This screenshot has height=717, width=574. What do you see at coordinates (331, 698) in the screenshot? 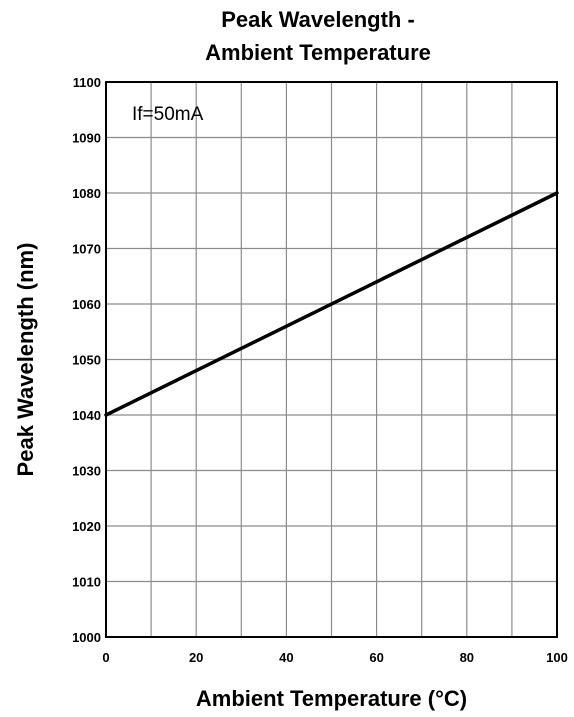
I see `x-axis-label: Ambient Temperature (°C)` at bounding box center [331, 698].